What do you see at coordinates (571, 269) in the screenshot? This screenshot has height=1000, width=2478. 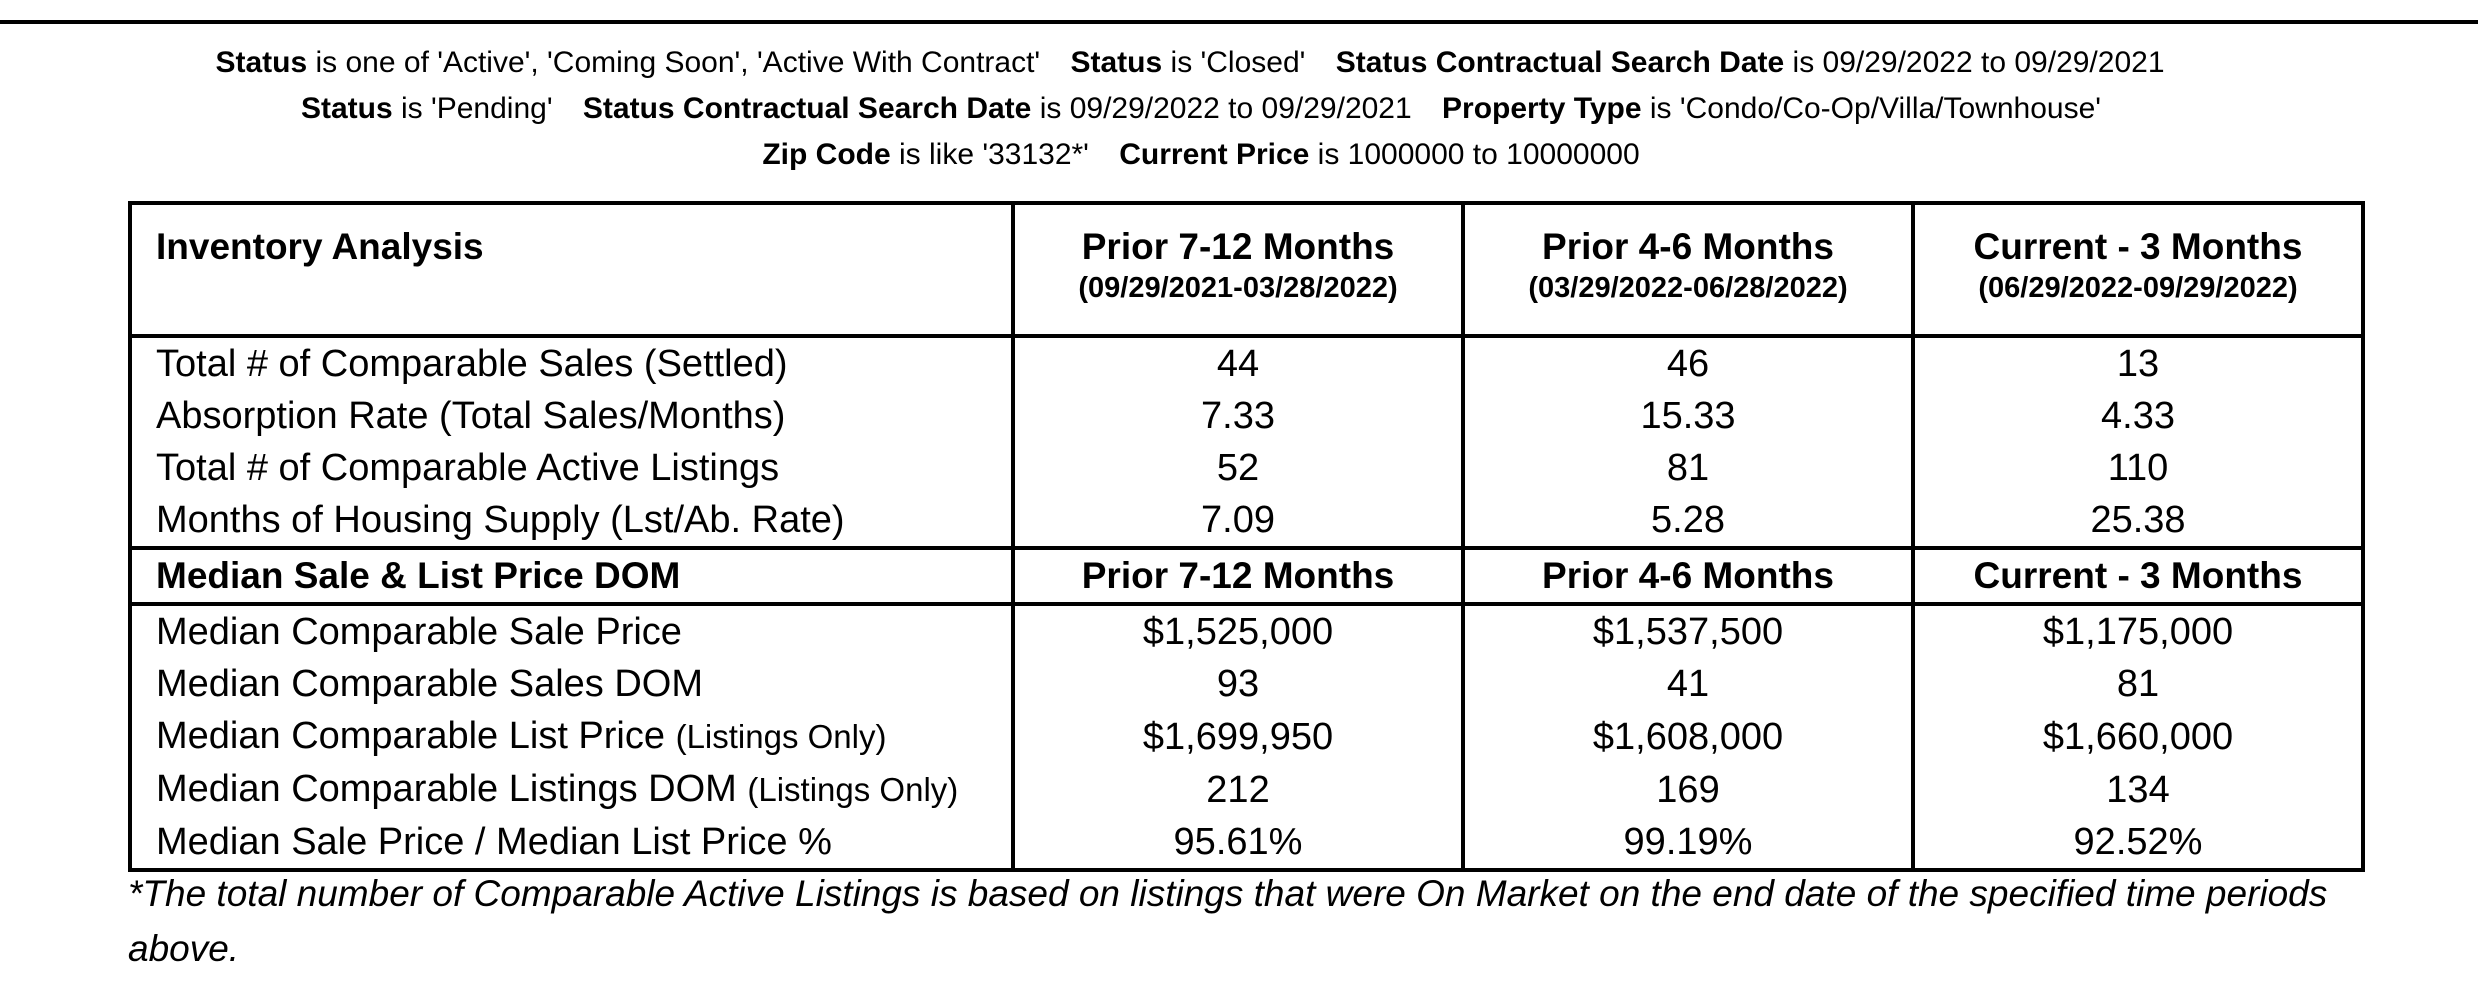 I see `inventory-section-title: Inventory Analysis` at bounding box center [571, 269].